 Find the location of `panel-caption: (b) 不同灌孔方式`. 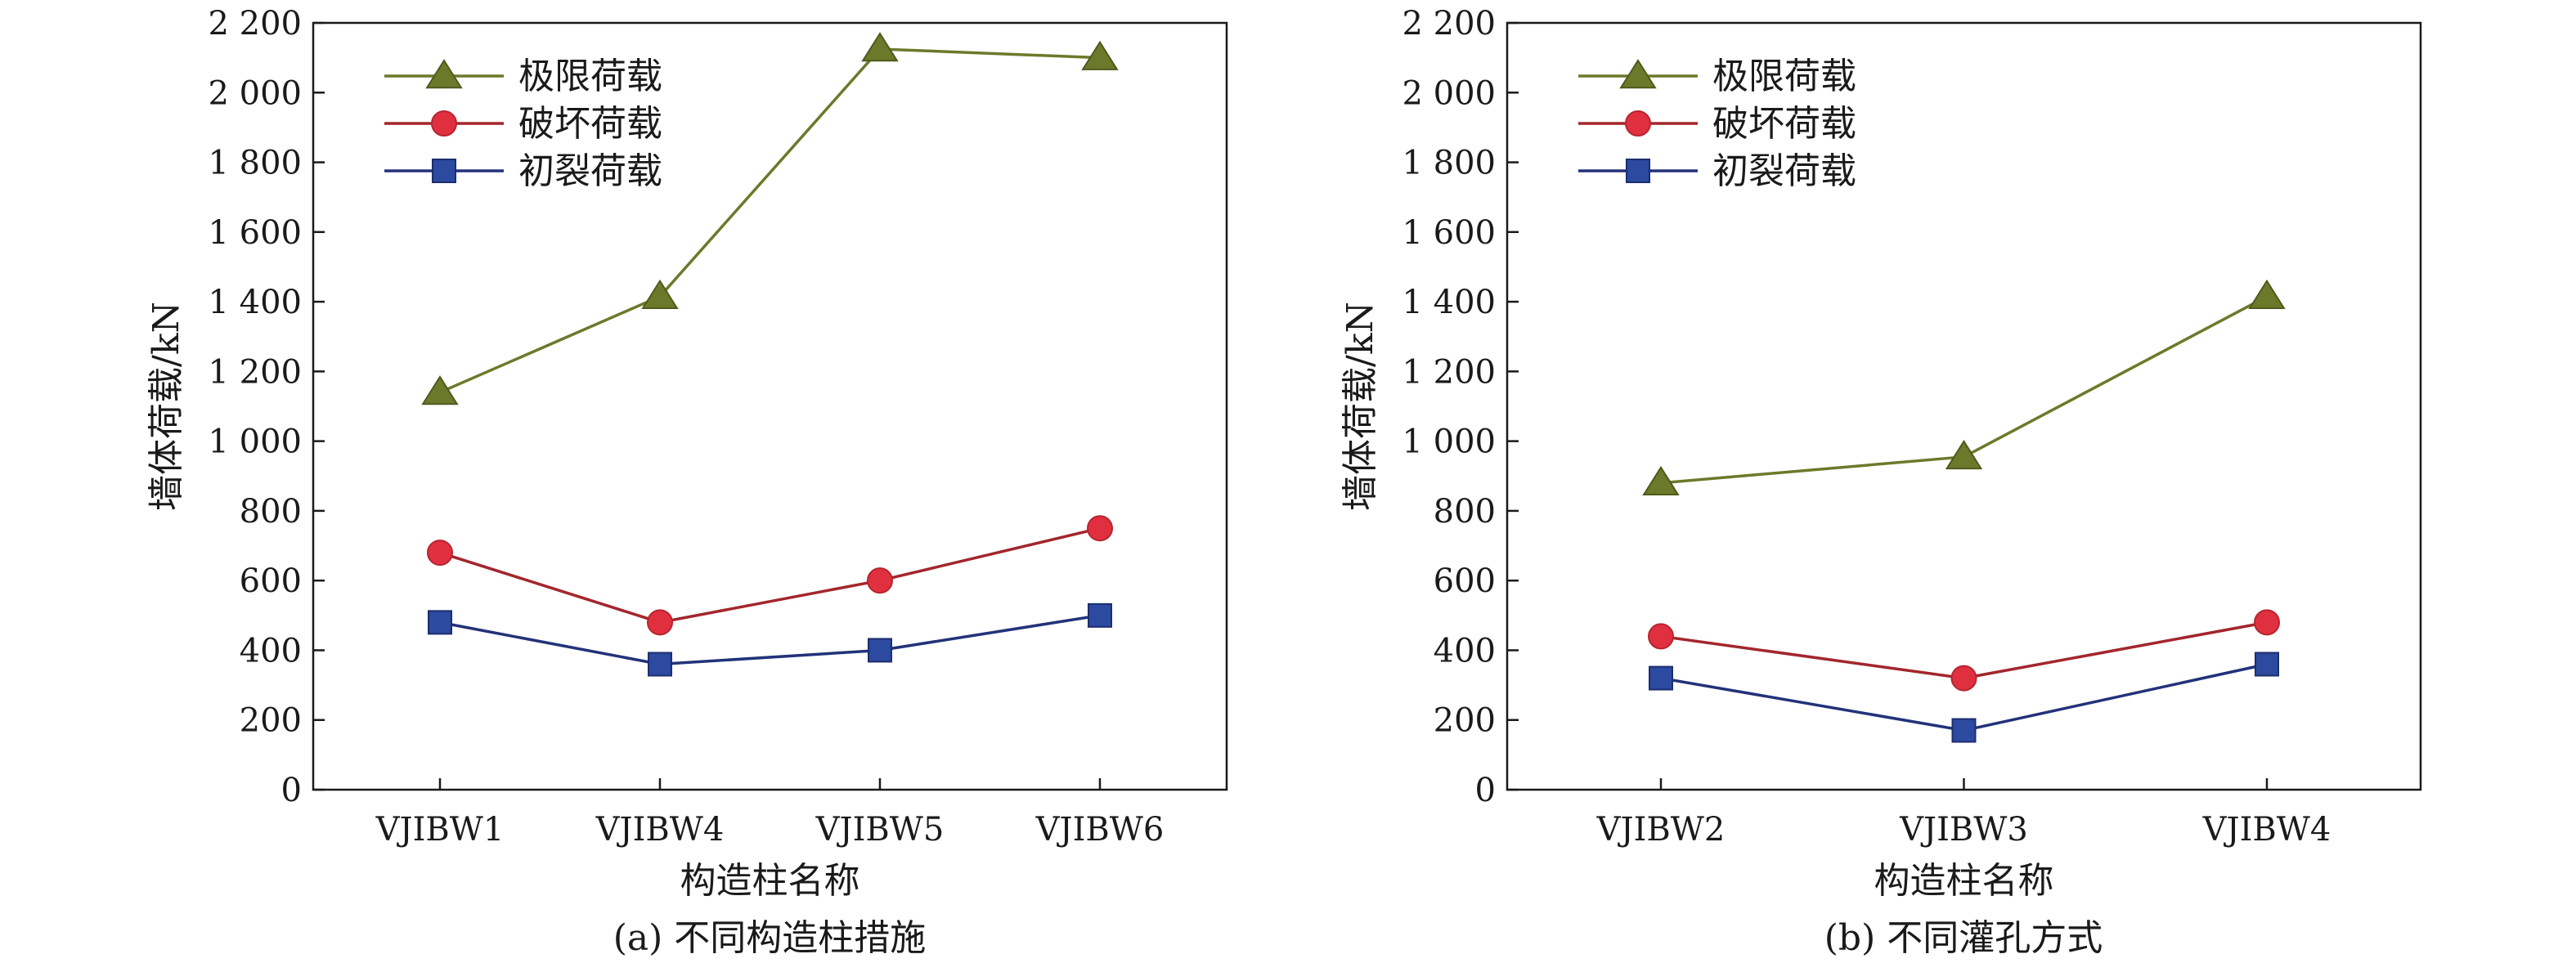

panel-caption: (b) 不同灌孔方式 is located at coordinates (1964, 938).